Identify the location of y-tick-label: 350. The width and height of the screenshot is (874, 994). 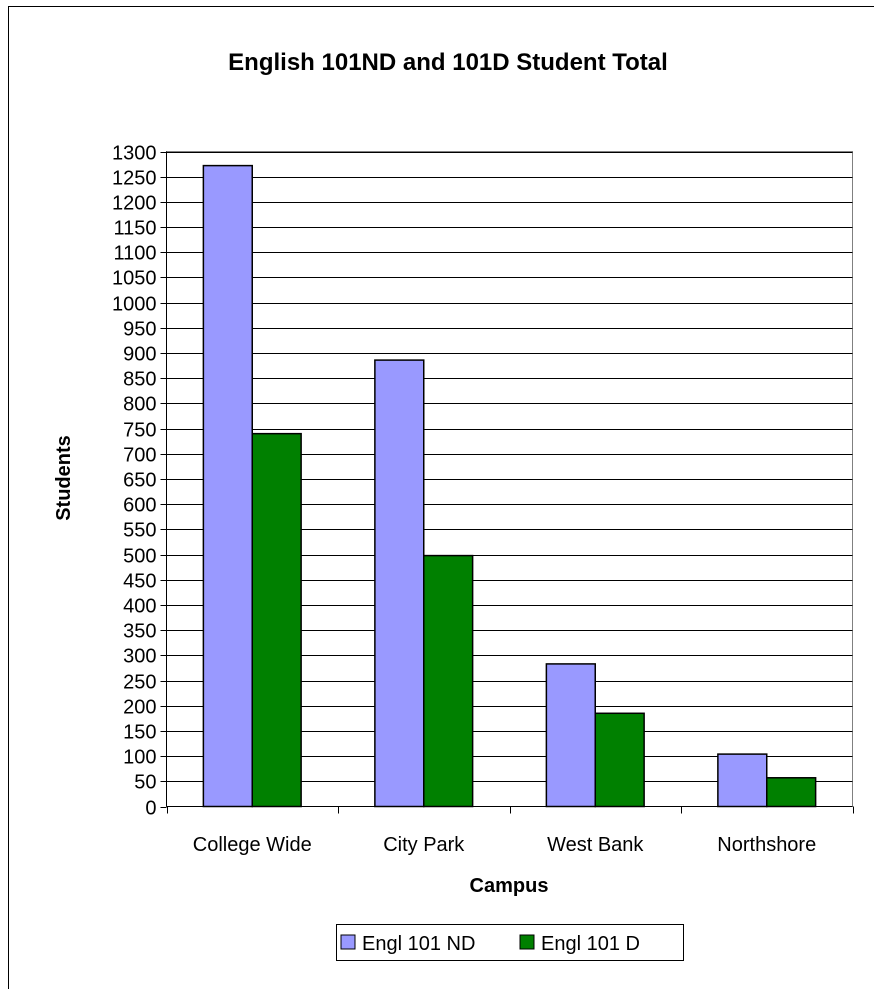
(139, 632).